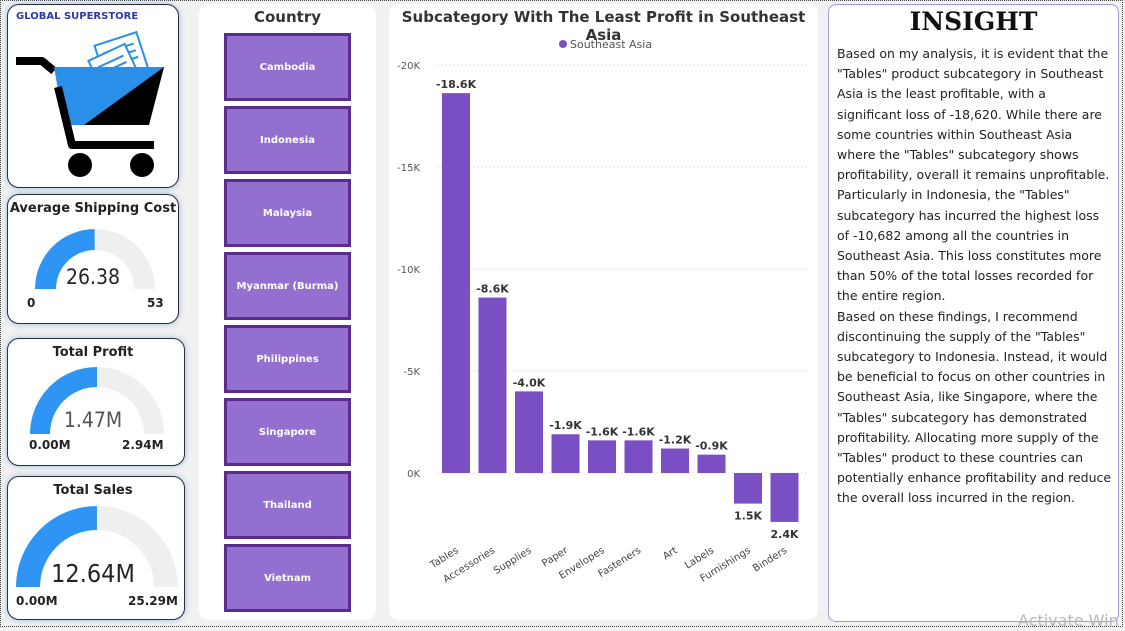 Image resolution: width=1125 pixels, height=631 pixels. What do you see at coordinates (565, 425) in the screenshot?
I see `data-label: -1.9K` at bounding box center [565, 425].